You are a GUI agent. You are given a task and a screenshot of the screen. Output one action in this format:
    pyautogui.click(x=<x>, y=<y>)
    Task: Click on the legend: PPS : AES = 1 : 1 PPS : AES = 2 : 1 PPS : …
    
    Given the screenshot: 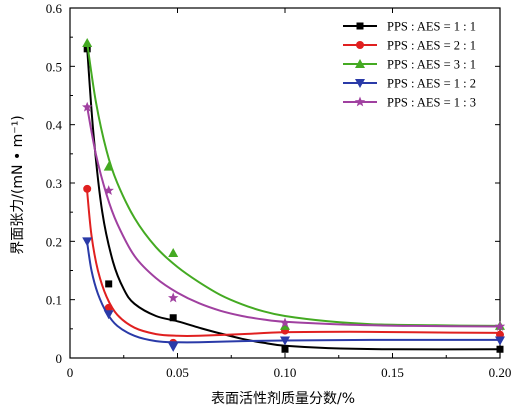 What is the action you would take?
    pyautogui.click(x=409, y=65)
    